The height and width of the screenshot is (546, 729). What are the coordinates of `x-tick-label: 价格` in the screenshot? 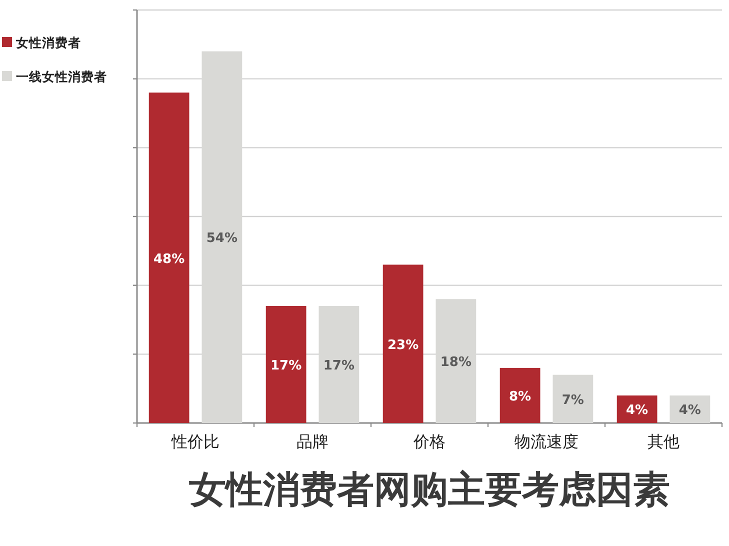 It's located at (429, 441).